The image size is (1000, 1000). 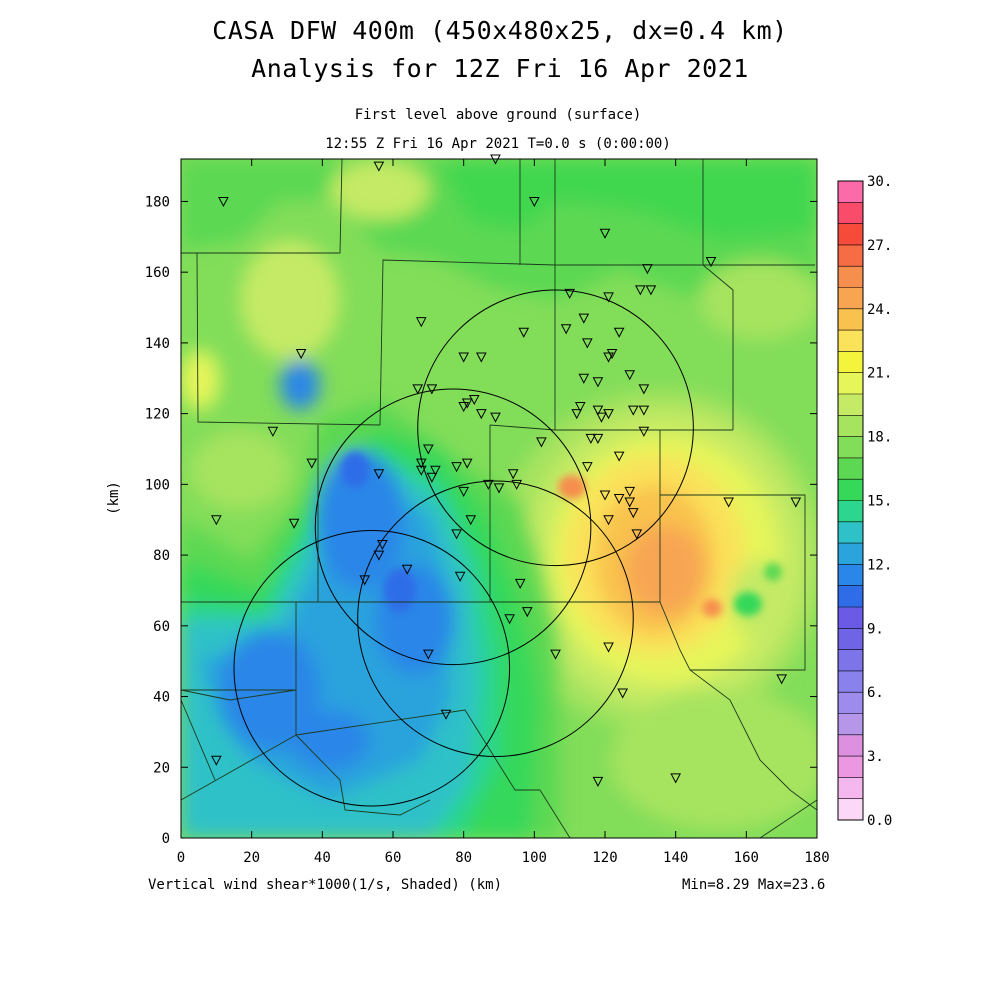 What do you see at coordinates (604, 858) in the screenshot?
I see `x-tick-label: 120` at bounding box center [604, 858].